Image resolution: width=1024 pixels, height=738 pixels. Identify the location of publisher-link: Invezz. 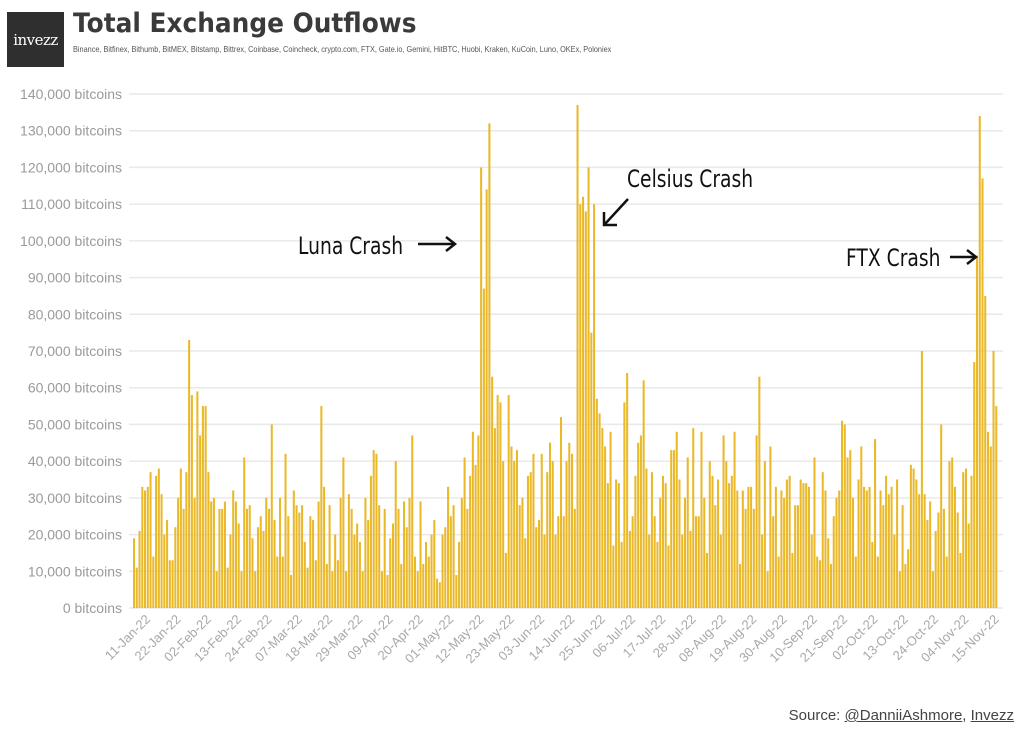
(992, 715).